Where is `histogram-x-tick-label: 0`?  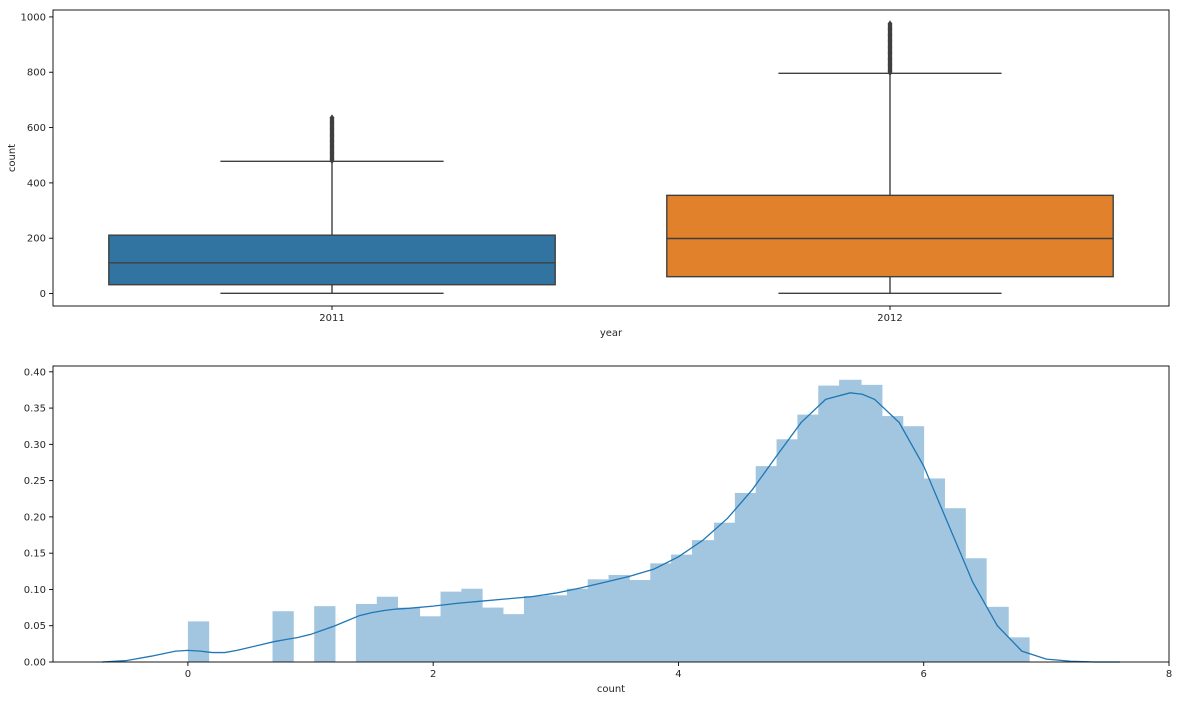
histogram-x-tick-label: 0 is located at coordinates (188, 674).